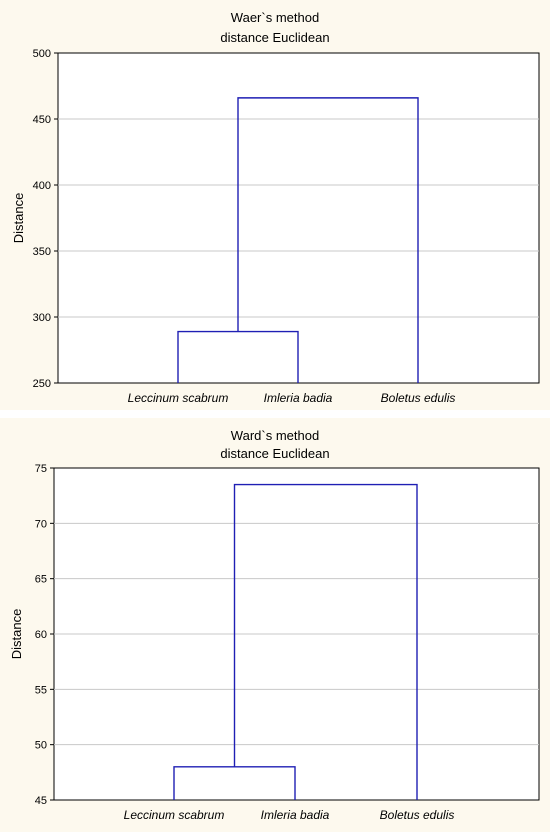 The image size is (550, 832). Describe the element at coordinates (41, 690) in the screenshot. I see `y-tick-label: 55` at that location.